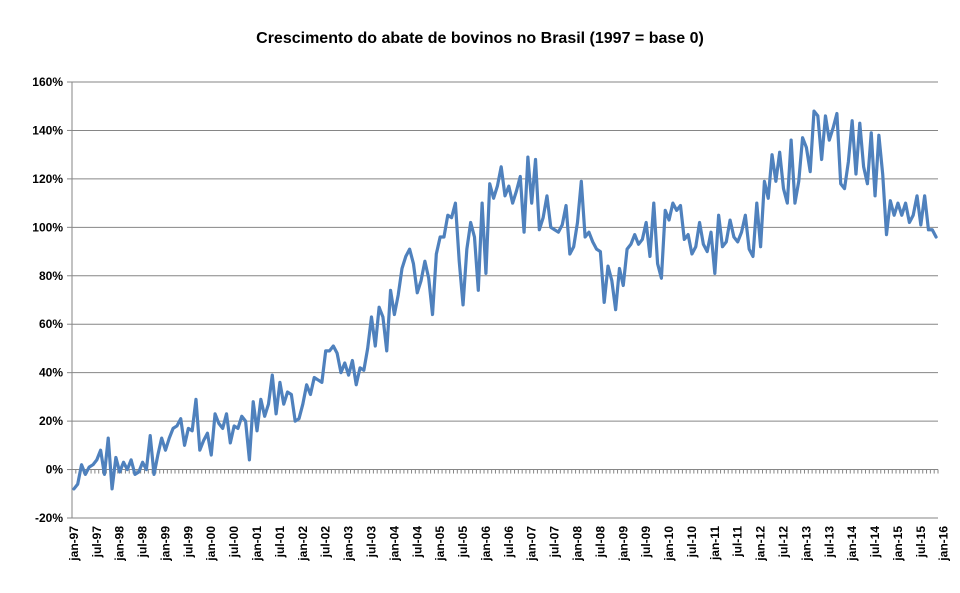 This screenshot has width=960, height=593. Describe the element at coordinates (440, 544) in the screenshot. I see `x-tick-label: jan-05` at that location.